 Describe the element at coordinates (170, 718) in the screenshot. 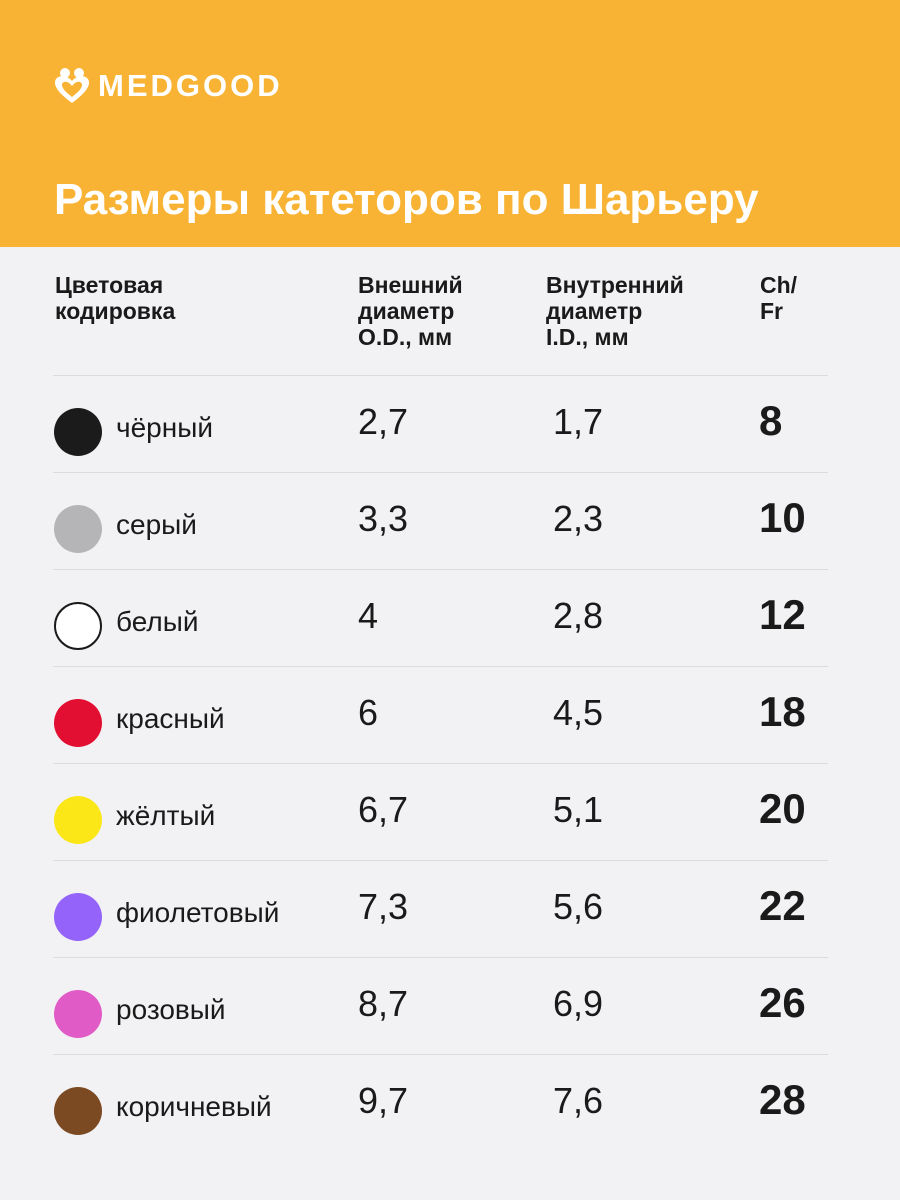

I see `color-name: красный` at that location.